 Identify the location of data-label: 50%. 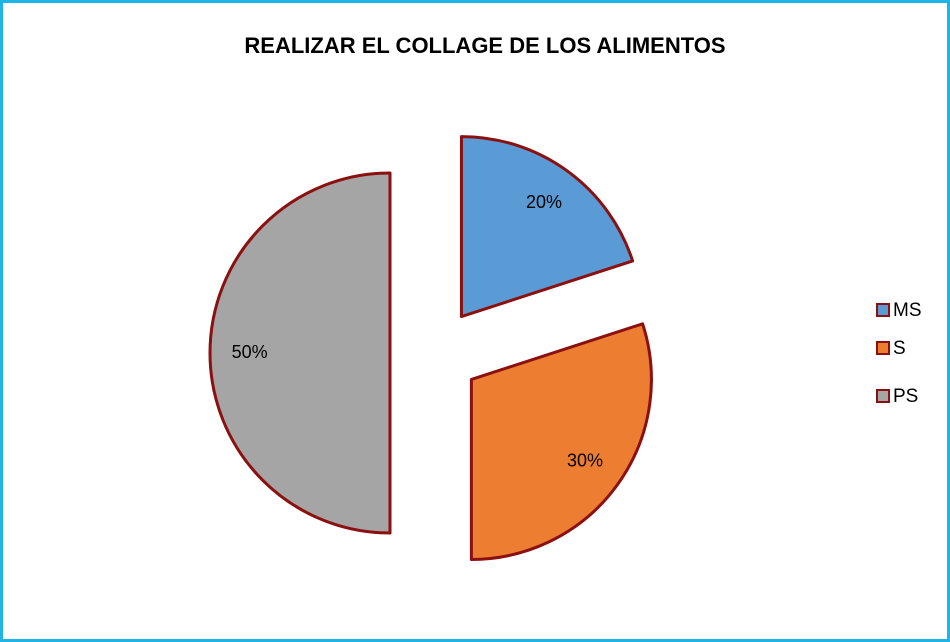
(250, 352).